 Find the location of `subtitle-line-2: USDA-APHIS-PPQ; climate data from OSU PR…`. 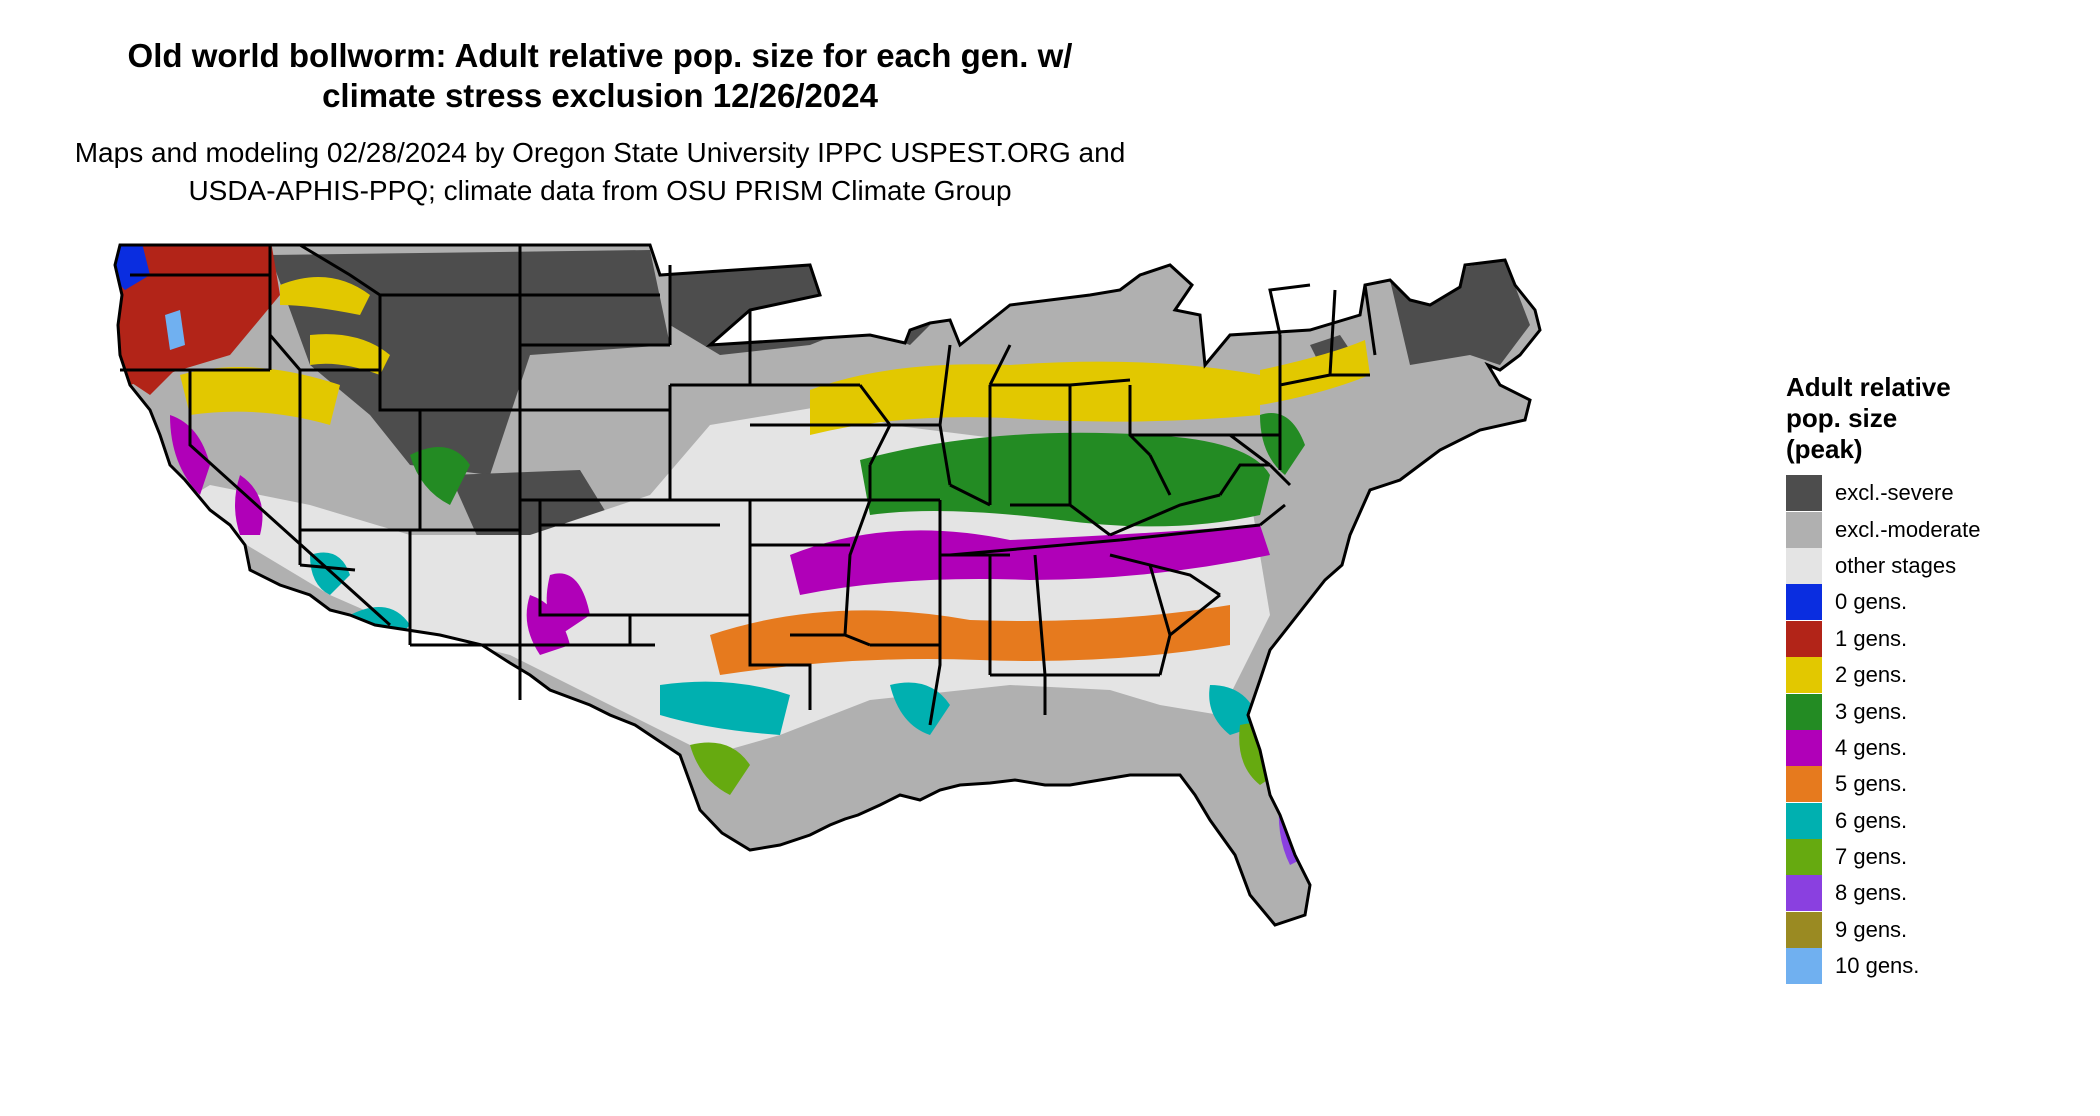

subtitle-line-2: USDA-APHIS-PPQ; climate data from OSU PR… is located at coordinates (600, 190).